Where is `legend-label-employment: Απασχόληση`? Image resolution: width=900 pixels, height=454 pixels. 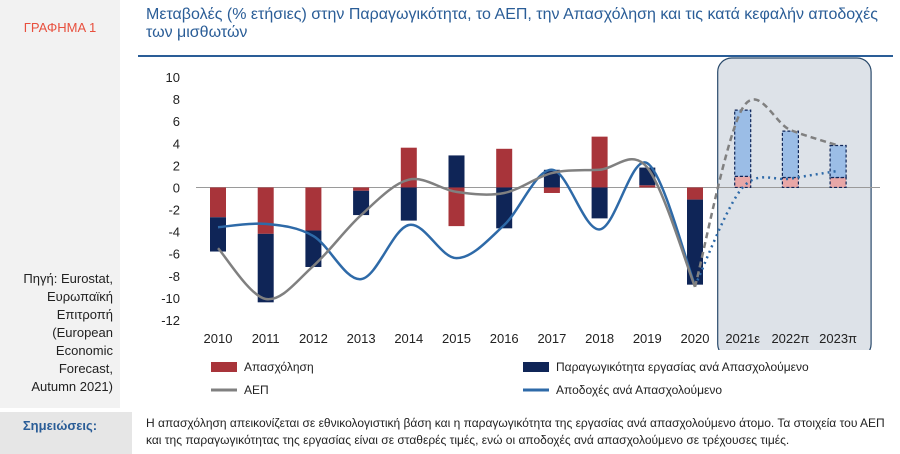 legend-label-employment: Απασχόληση is located at coordinates (279, 367).